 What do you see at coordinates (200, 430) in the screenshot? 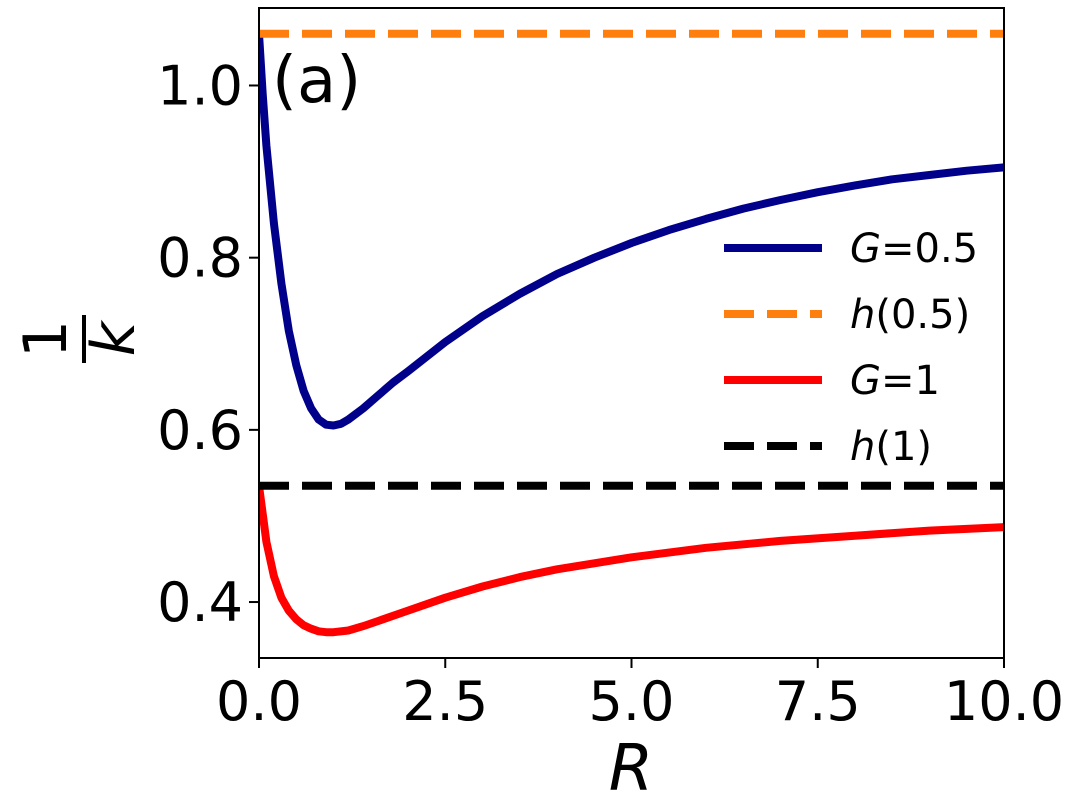
I see `y-tick-label: 0.6` at bounding box center [200, 430].